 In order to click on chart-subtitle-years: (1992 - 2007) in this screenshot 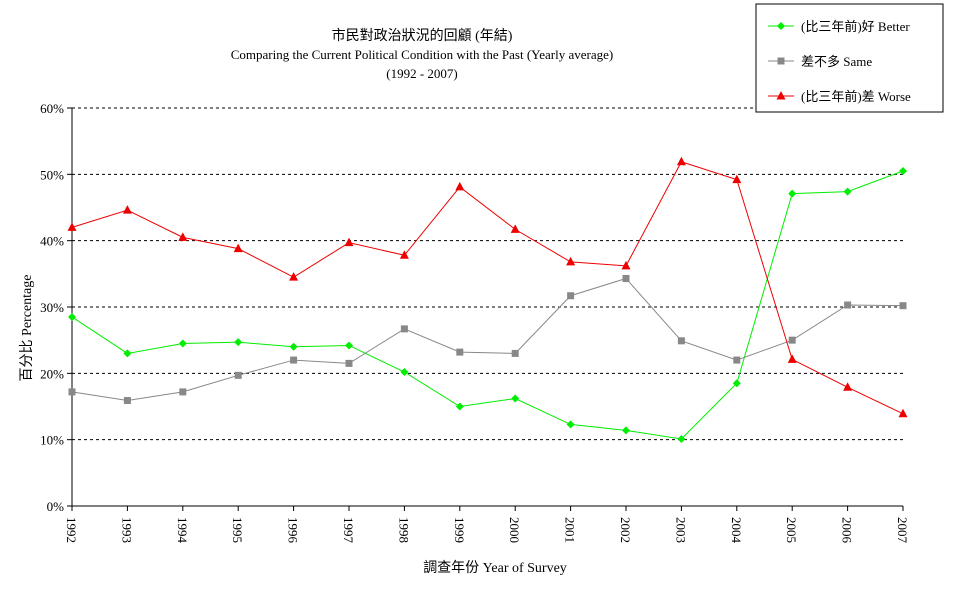, I will do `click(422, 73)`.